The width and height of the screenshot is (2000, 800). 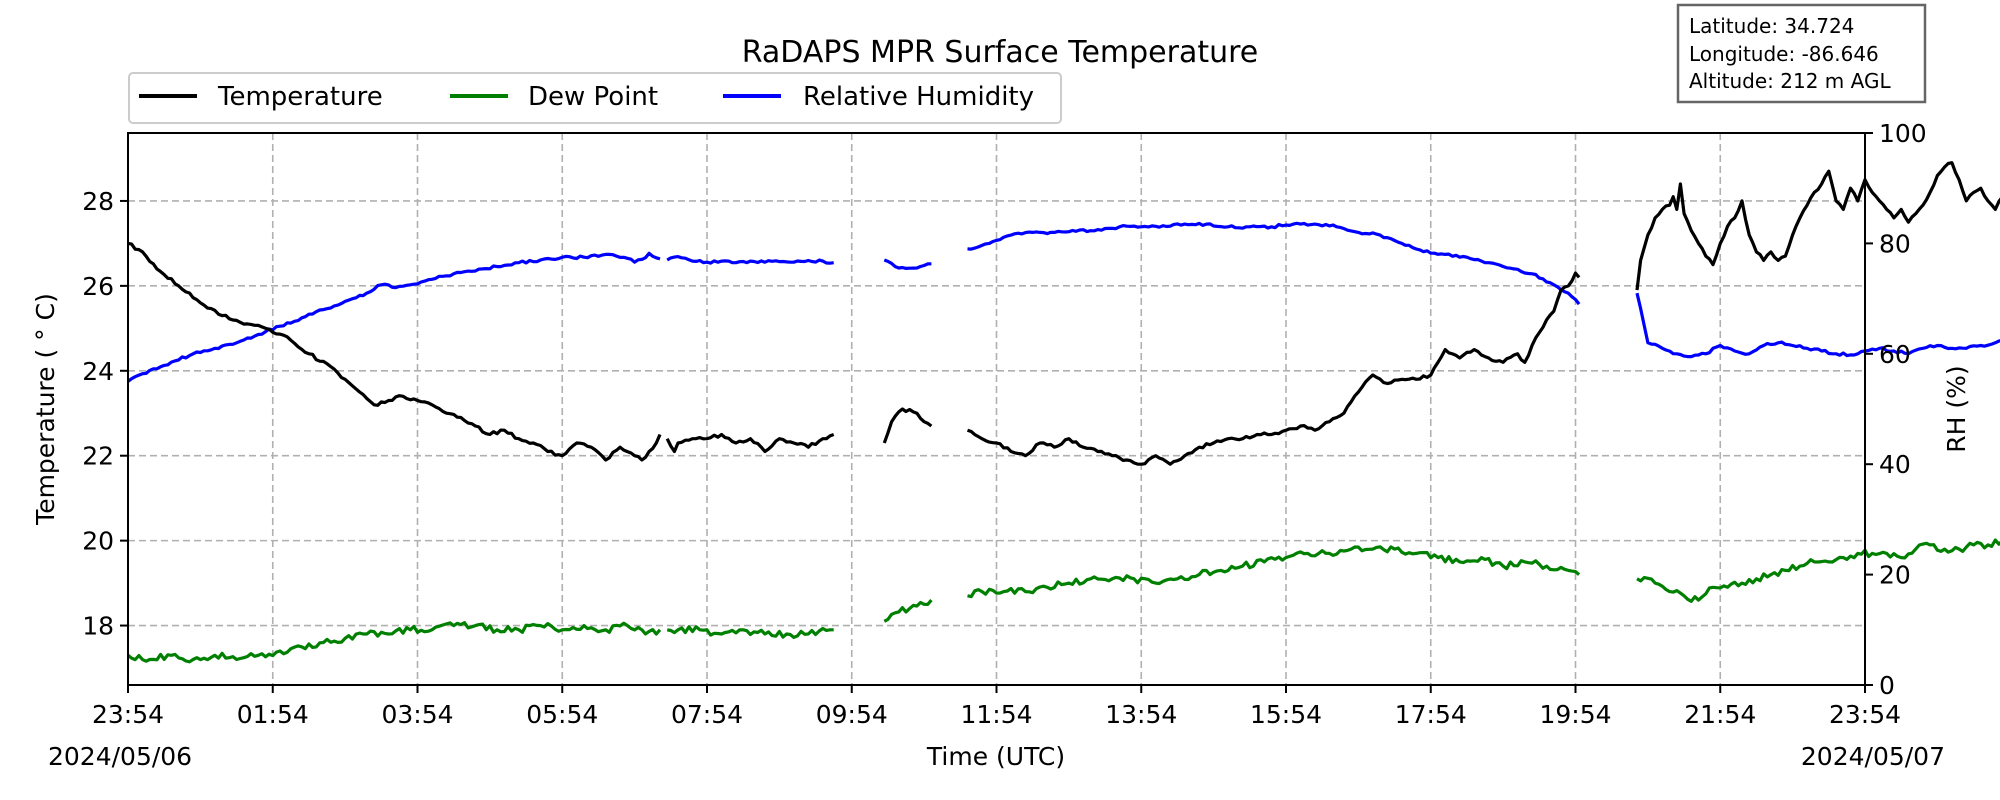 I want to click on y-right-tick-label: 20, so click(x=1895, y=575).